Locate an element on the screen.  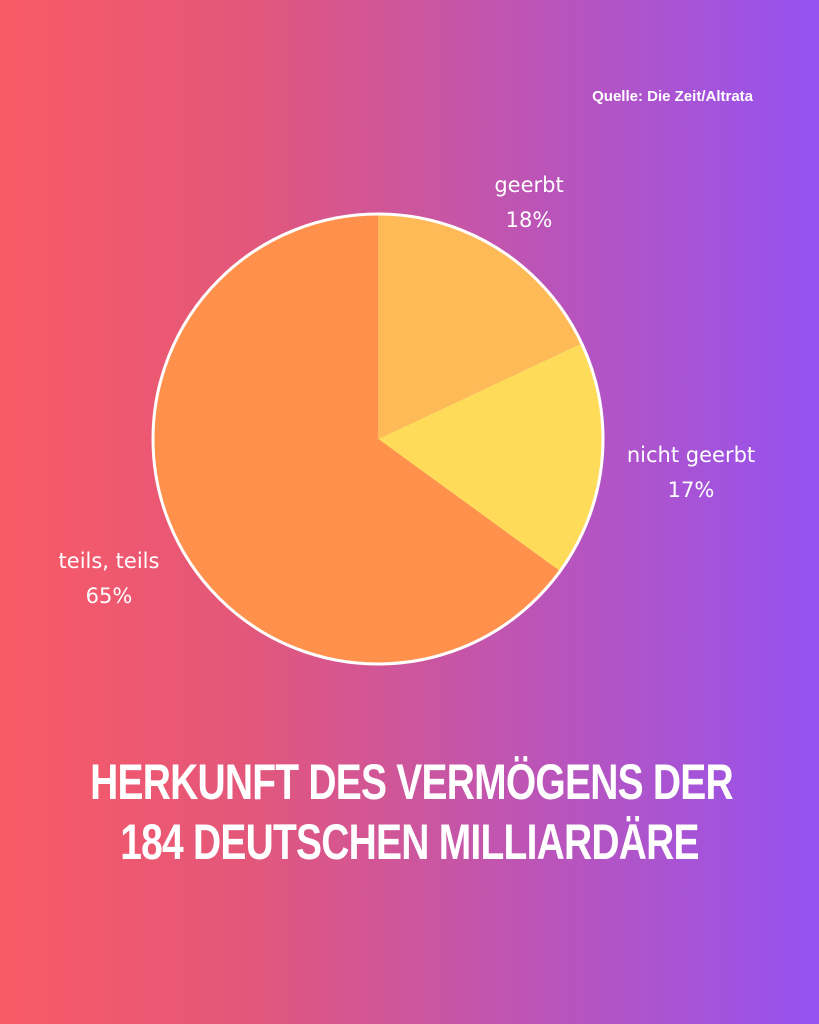
pie-slice-geerbt is located at coordinates (480, 326).